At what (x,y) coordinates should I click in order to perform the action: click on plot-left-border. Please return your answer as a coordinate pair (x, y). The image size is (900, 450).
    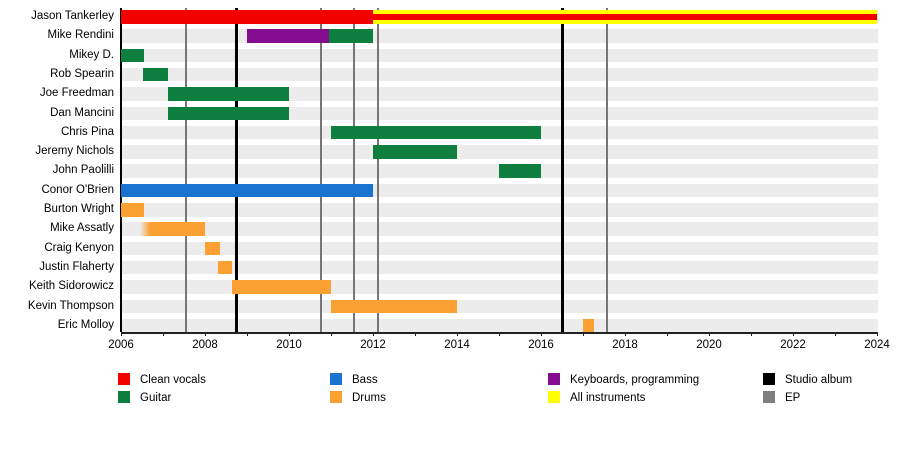
    Looking at the image, I should click on (121, 170).